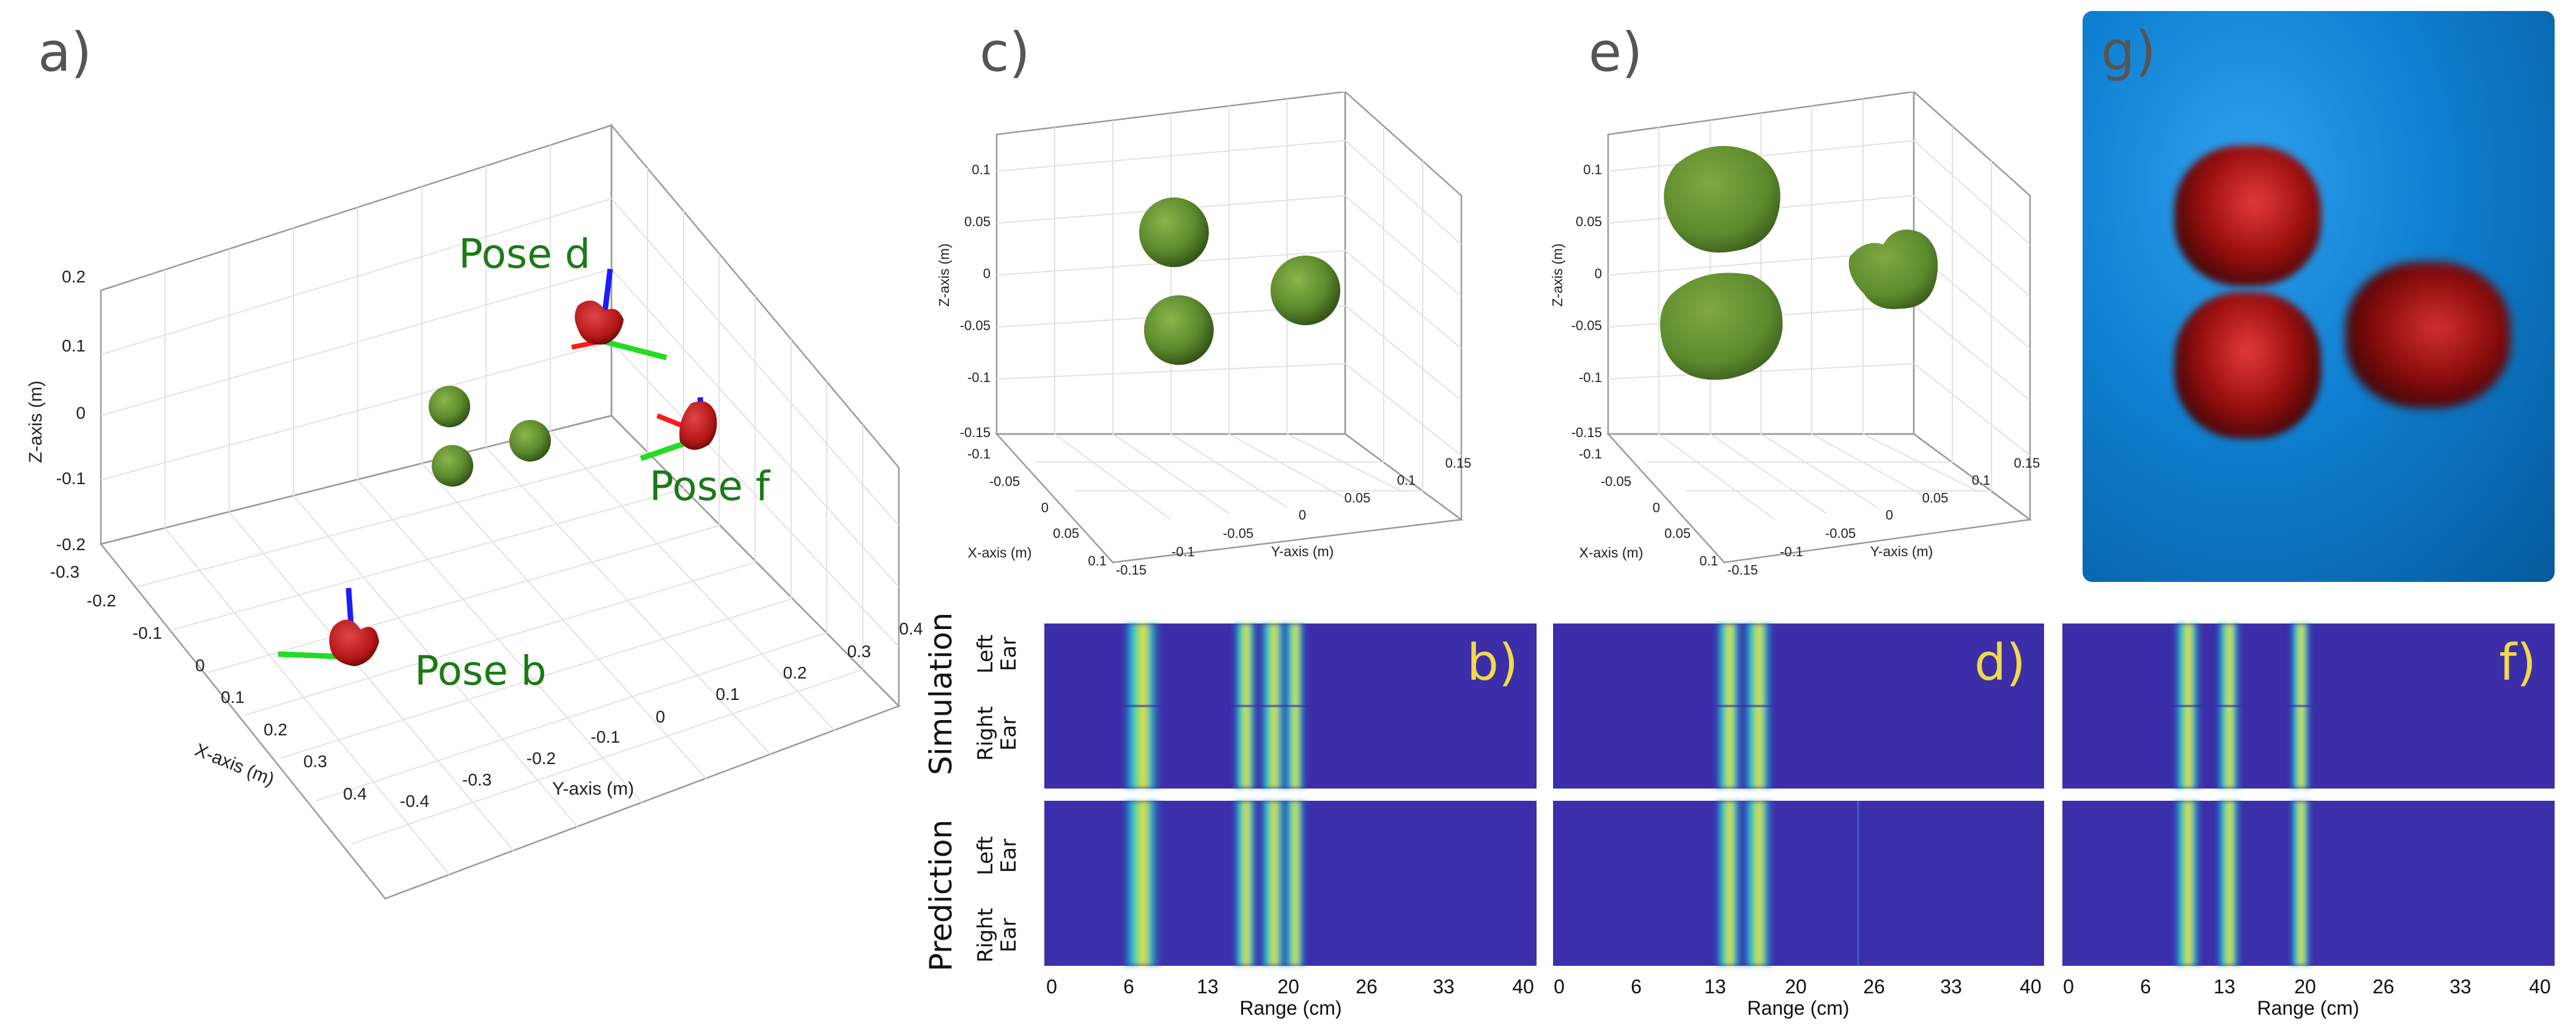  What do you see at coordinates (1291, 883) in the screenshot?
I see `spectrogram-b-prediction` at bounding box center [1291, 883].